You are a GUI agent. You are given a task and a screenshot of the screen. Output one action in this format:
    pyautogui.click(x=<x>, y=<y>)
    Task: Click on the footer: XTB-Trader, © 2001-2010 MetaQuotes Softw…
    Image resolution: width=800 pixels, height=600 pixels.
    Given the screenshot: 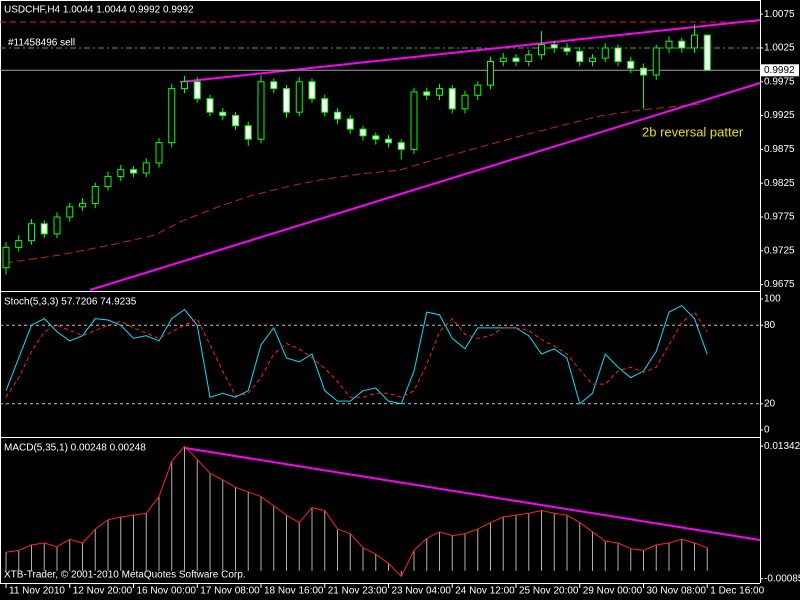 What is the action you would take?
    pyautogui.click(x=125, y=575)
    